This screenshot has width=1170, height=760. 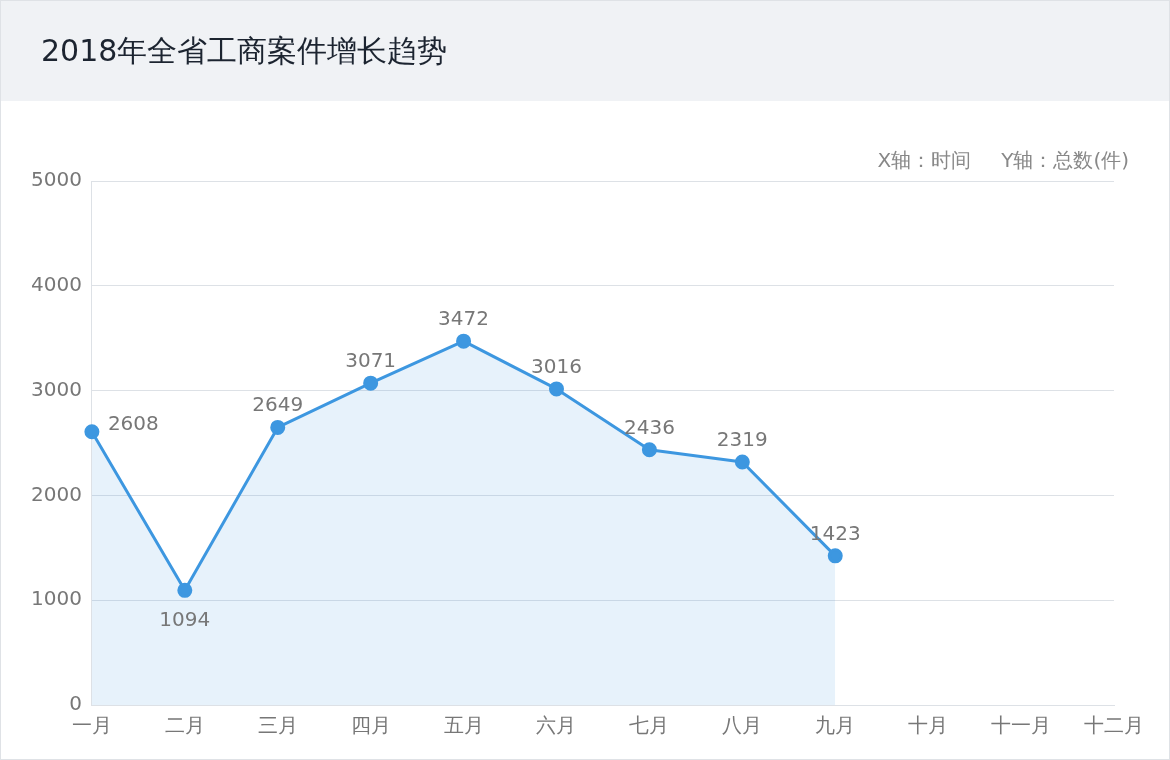 What do you see at coordinates (1114, 725) in the screenshot?
I see `x-tick-label: 十二月` at bounding box center [1114, 725].